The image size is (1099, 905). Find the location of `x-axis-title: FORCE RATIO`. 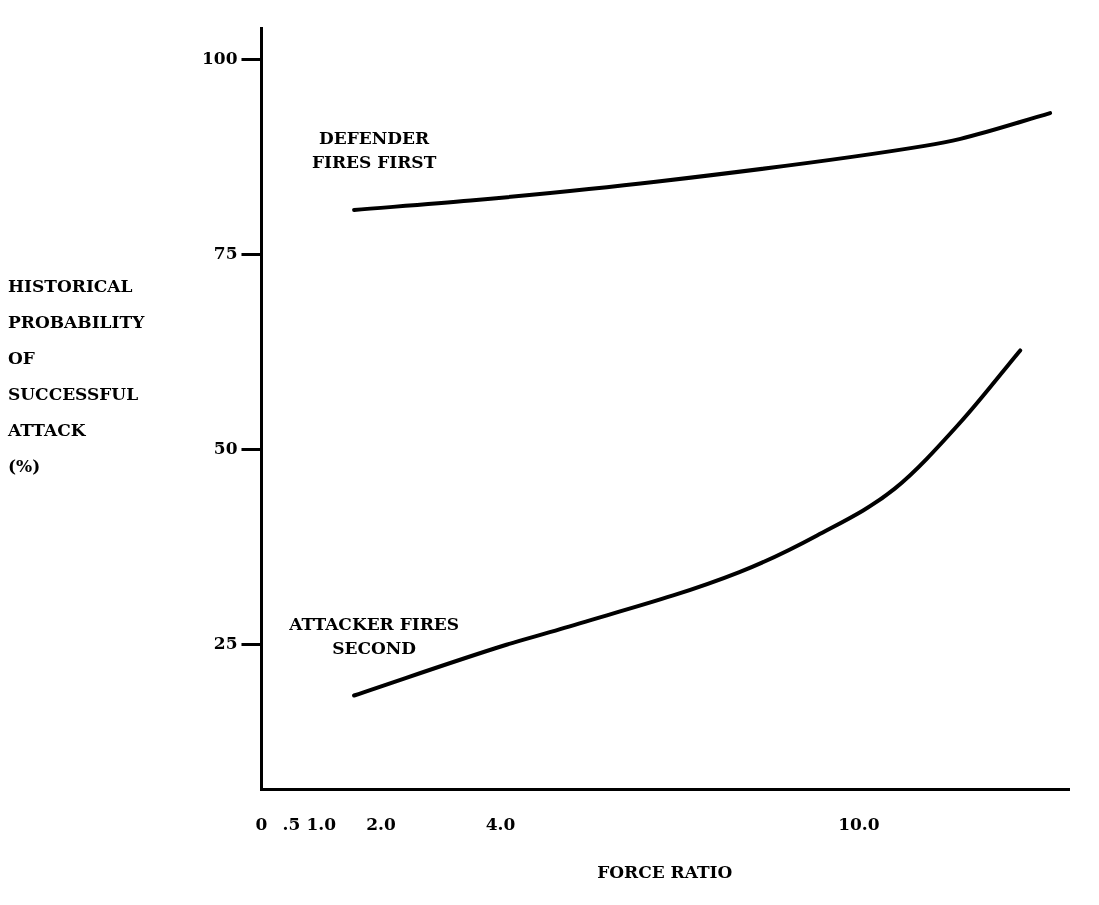

x-axis-title: FORCE RATIO is located at coordinates (665, 872).